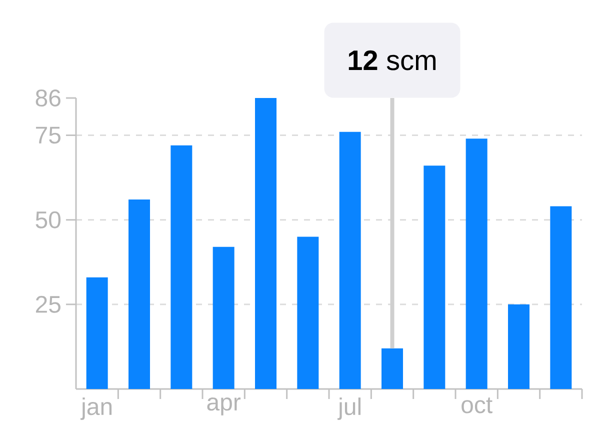 This screenshot has height=448, width=606. I want to click on y-tick-label: 86, so click(48, 98).